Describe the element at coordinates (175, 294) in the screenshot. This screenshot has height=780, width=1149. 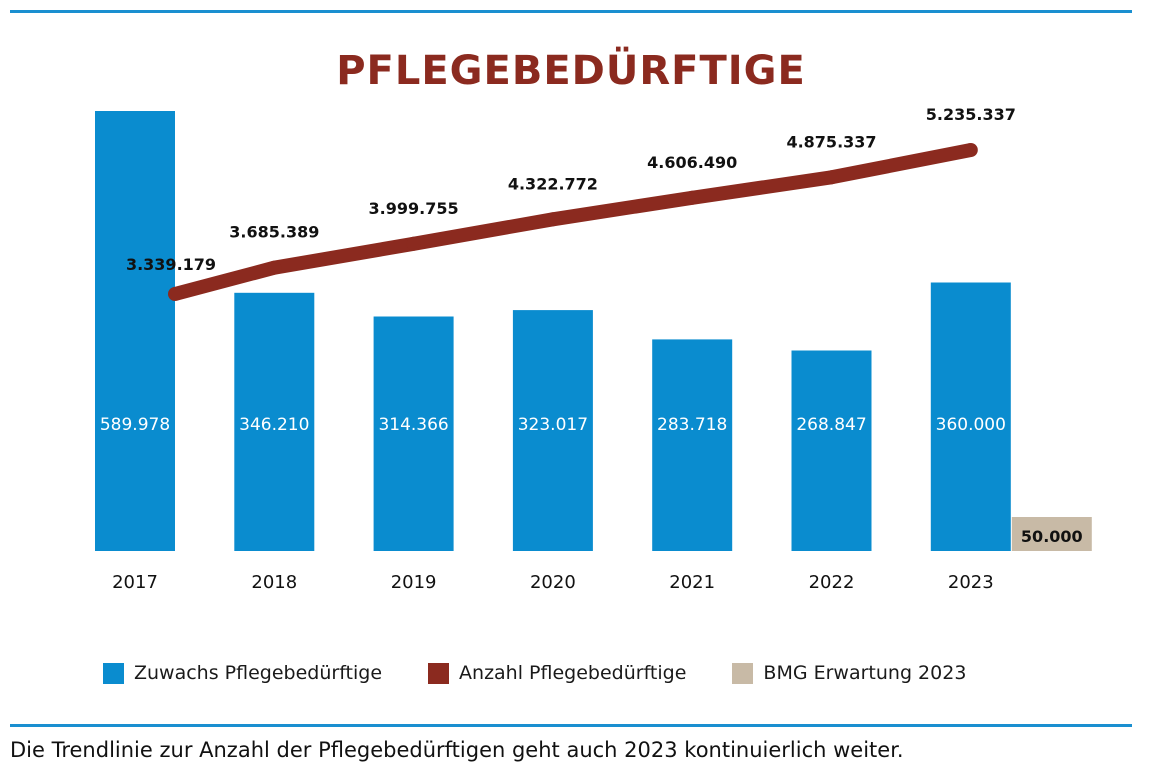
I see `line-point-2017` at that location.